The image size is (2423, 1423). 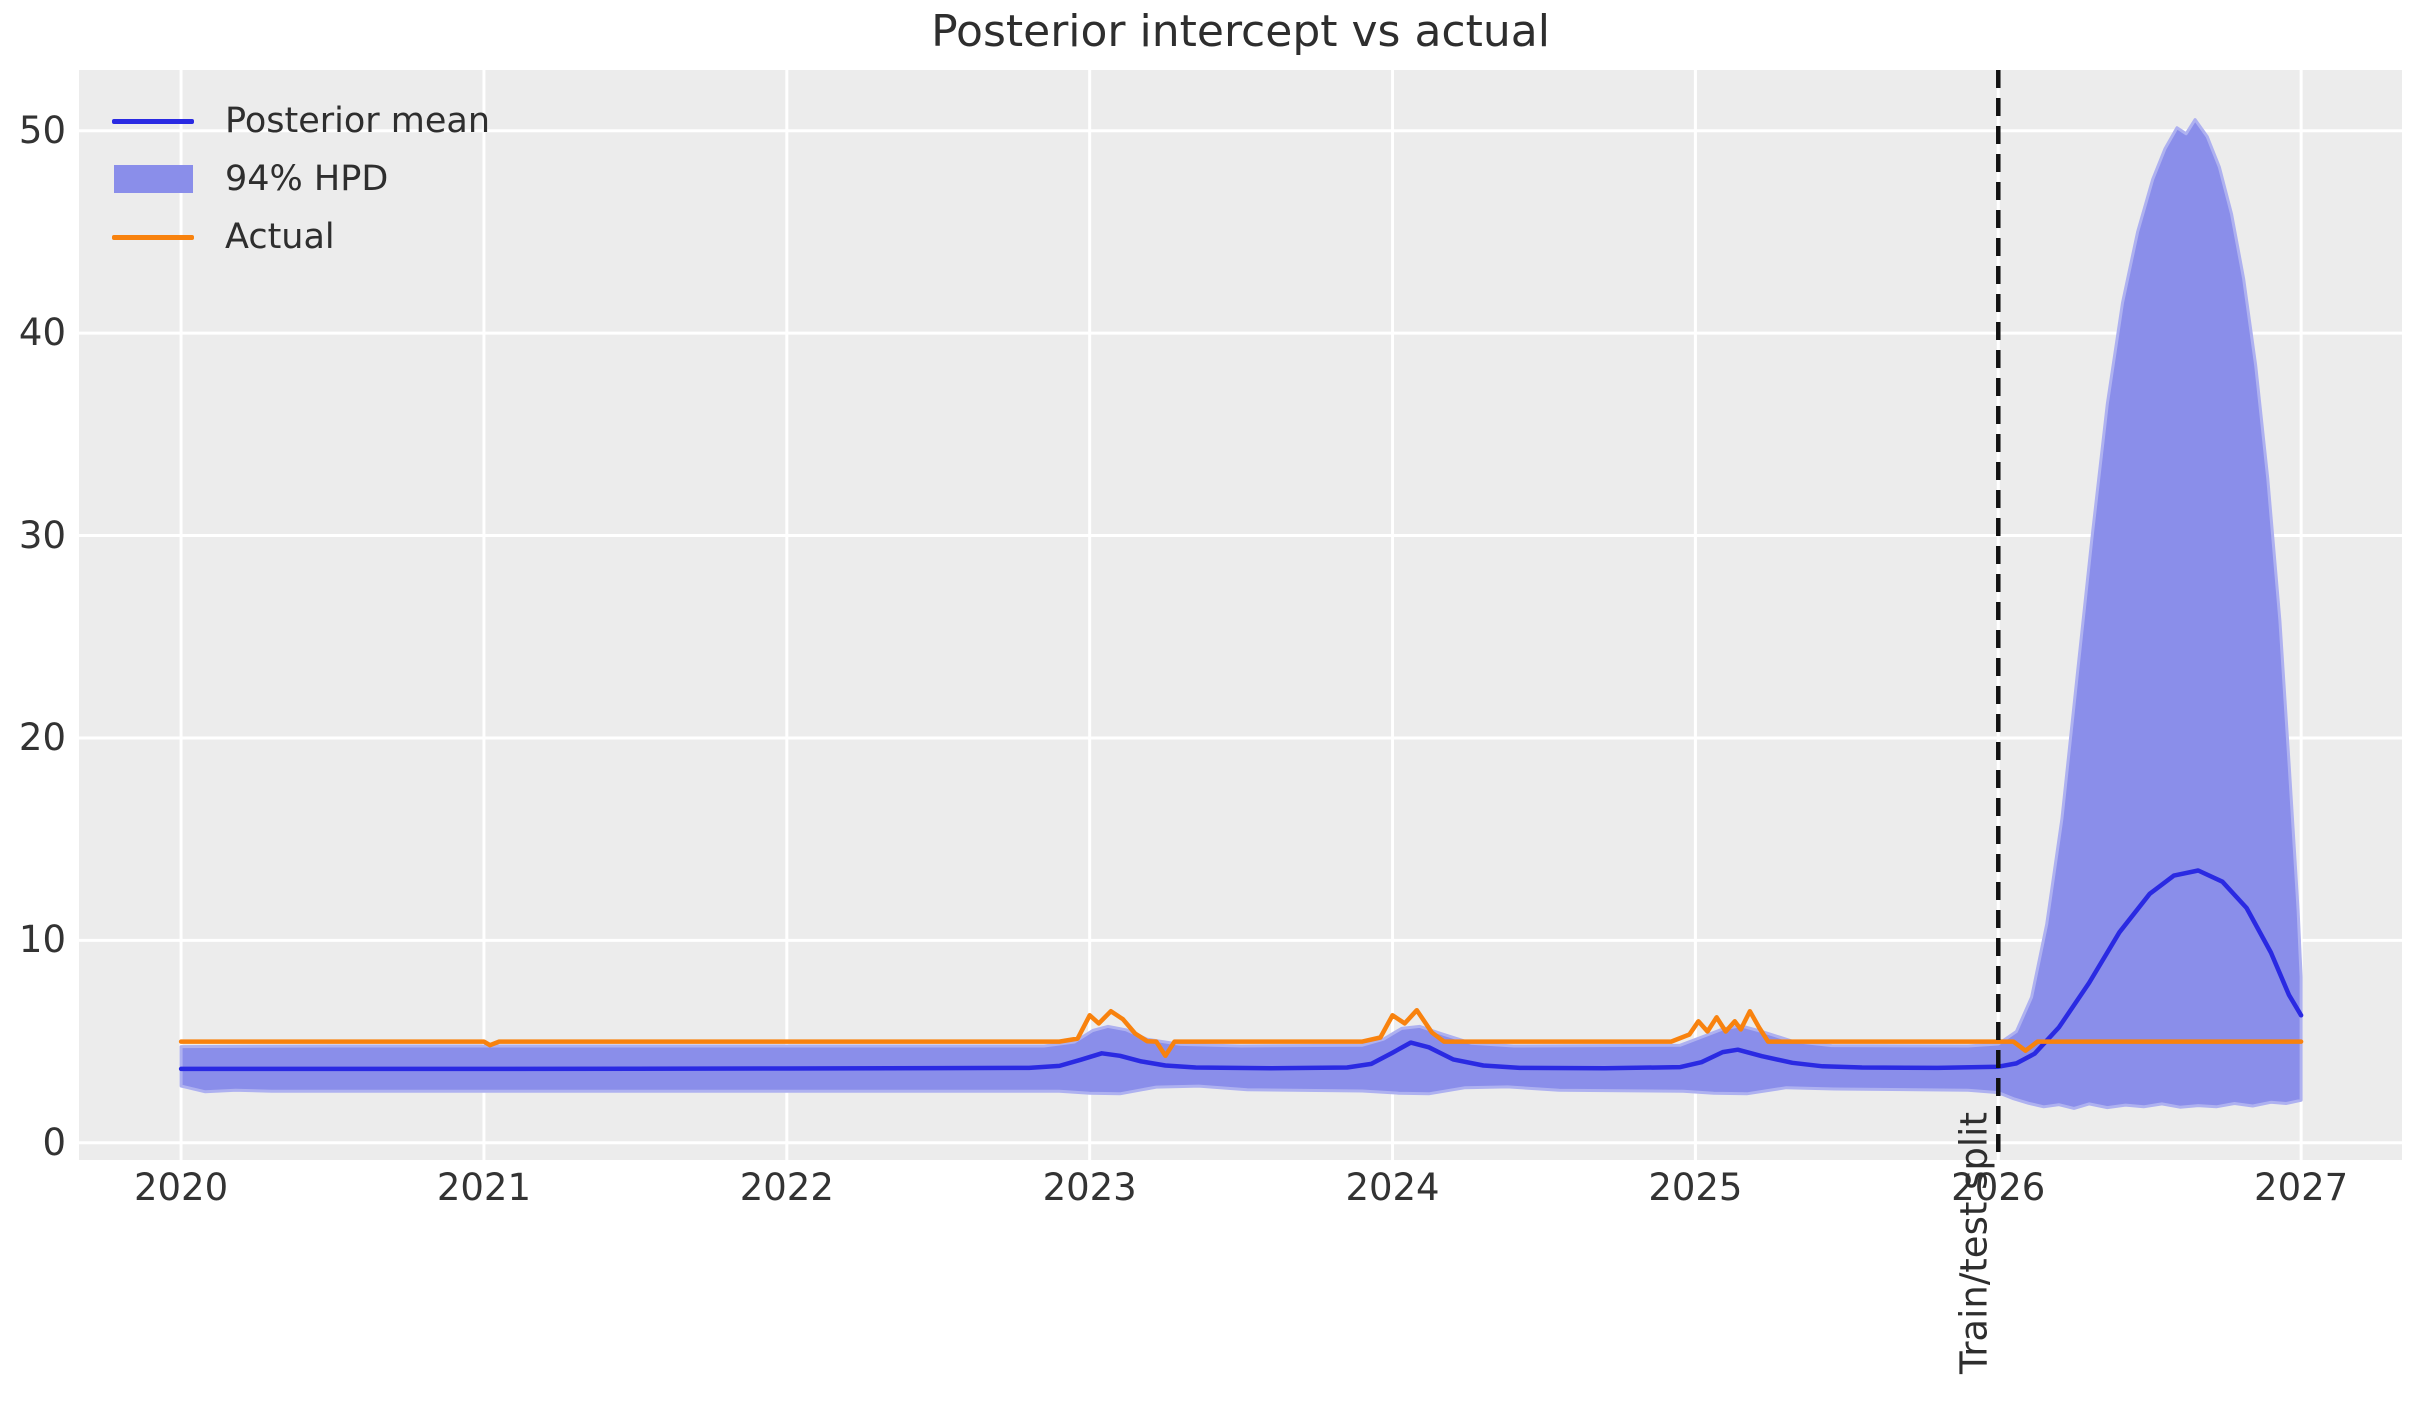 What do you see at coordinates (42, 130) in the screenshot?
I see `y-tick-label: 50` at bounding box center [42, 130].